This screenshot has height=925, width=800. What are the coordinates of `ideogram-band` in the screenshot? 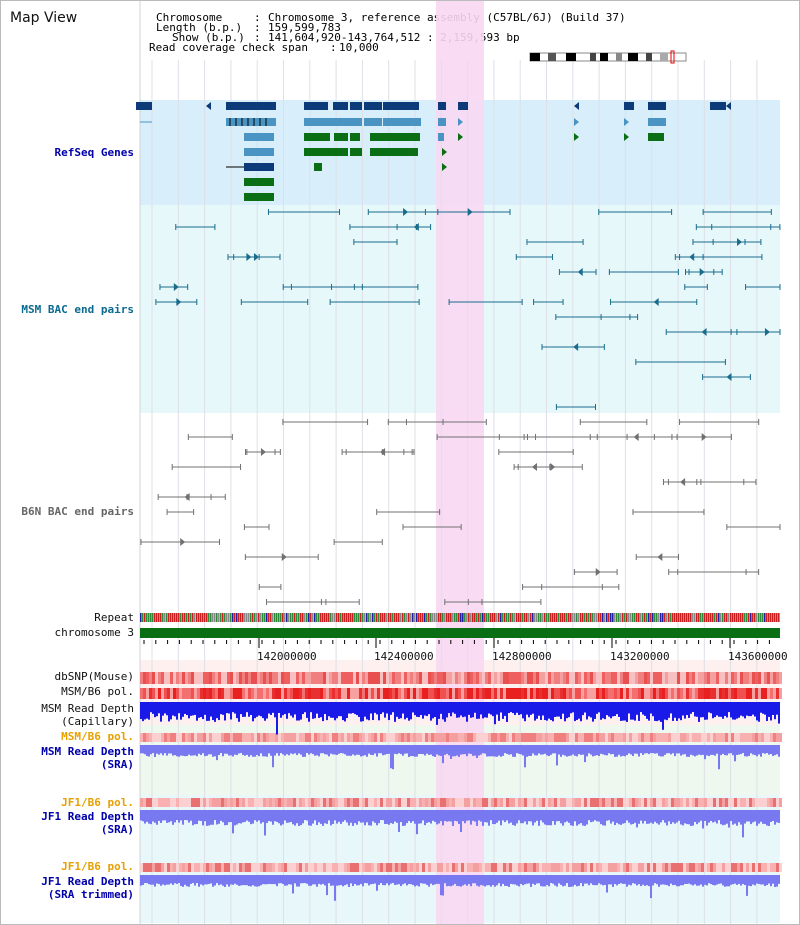 It's located at (604, 57).